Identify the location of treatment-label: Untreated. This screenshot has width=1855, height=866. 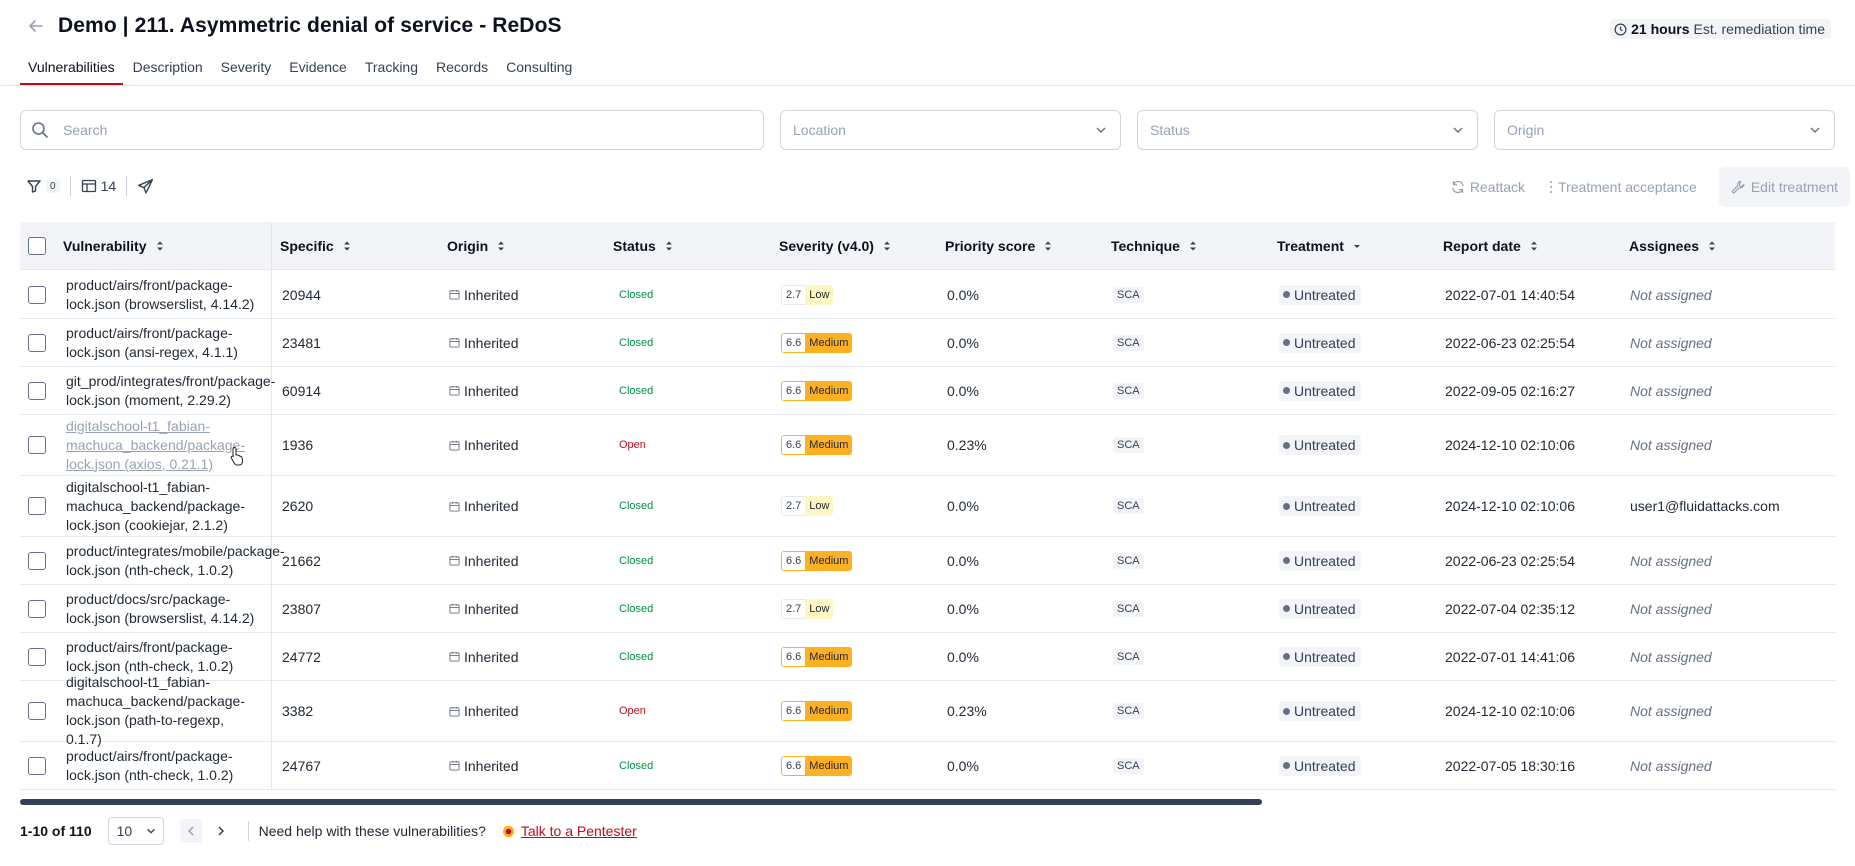
(1325, 608).